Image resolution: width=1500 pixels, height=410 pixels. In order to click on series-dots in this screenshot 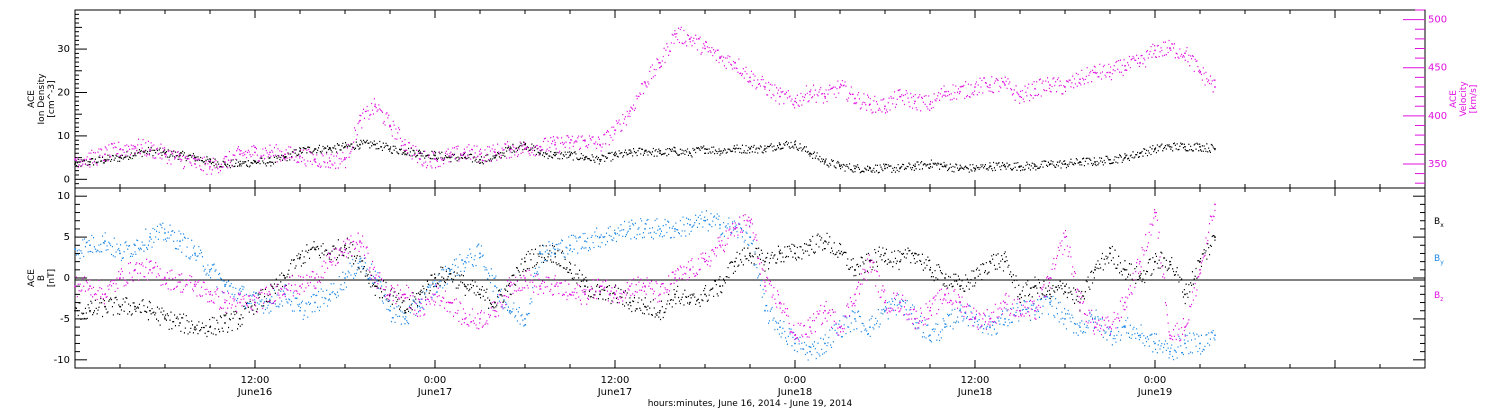, I will do `click(645, 156)`.